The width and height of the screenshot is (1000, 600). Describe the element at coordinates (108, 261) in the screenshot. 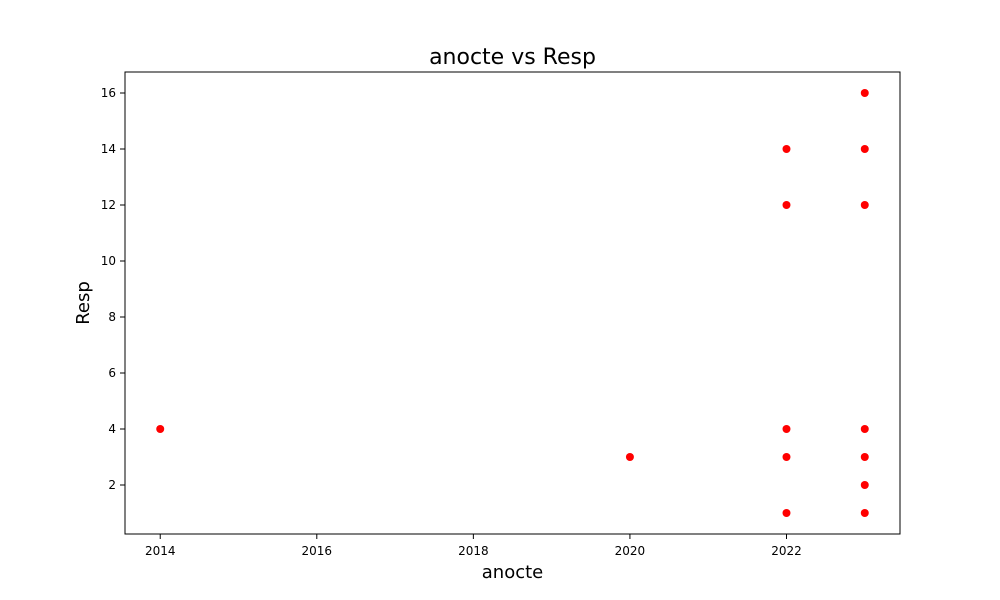

I see `y-tick-label: 10` at that location.